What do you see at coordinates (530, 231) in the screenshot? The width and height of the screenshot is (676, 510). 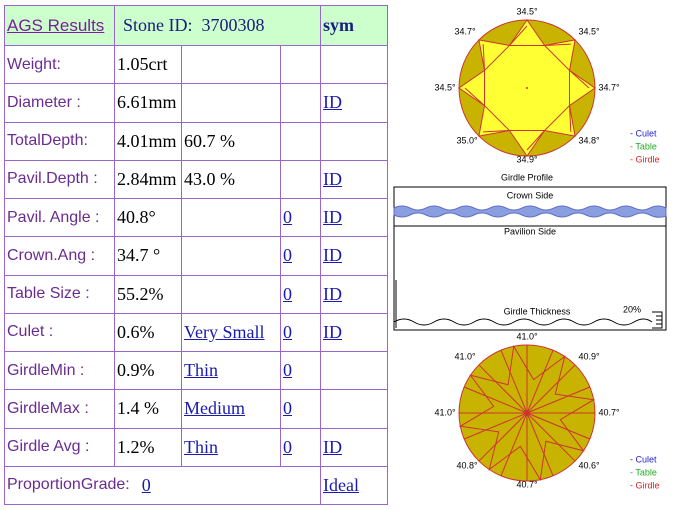 I see `pavilion-side: Pavilion Side` at bounding box center [530, 231].